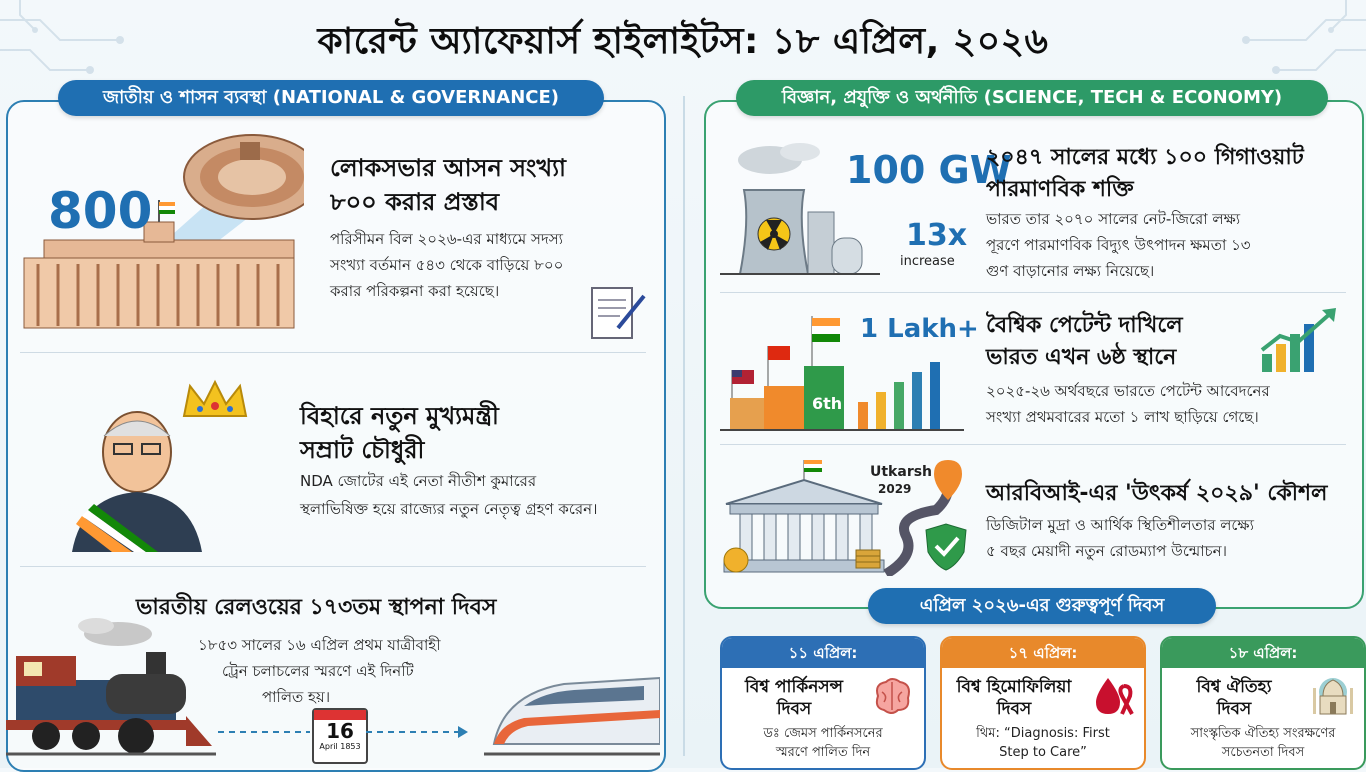 This screenshot has height=772, width=1366. Describe the element at coordinates (1070, 271) in the screenshot. I see `nuclear-desc-3: গুণ বাড়ানোর লক্ষ্য নিয়েছে।` at that location.